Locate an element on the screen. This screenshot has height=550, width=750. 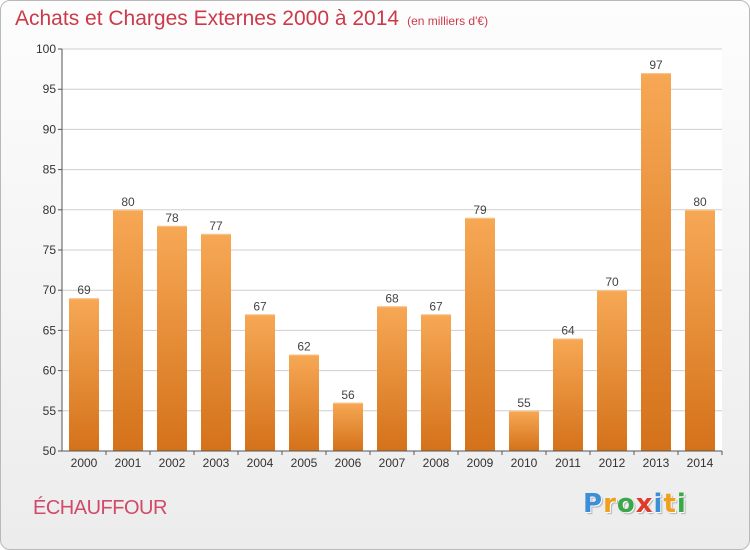
bar-2012 is located at coordinates (612, 370).